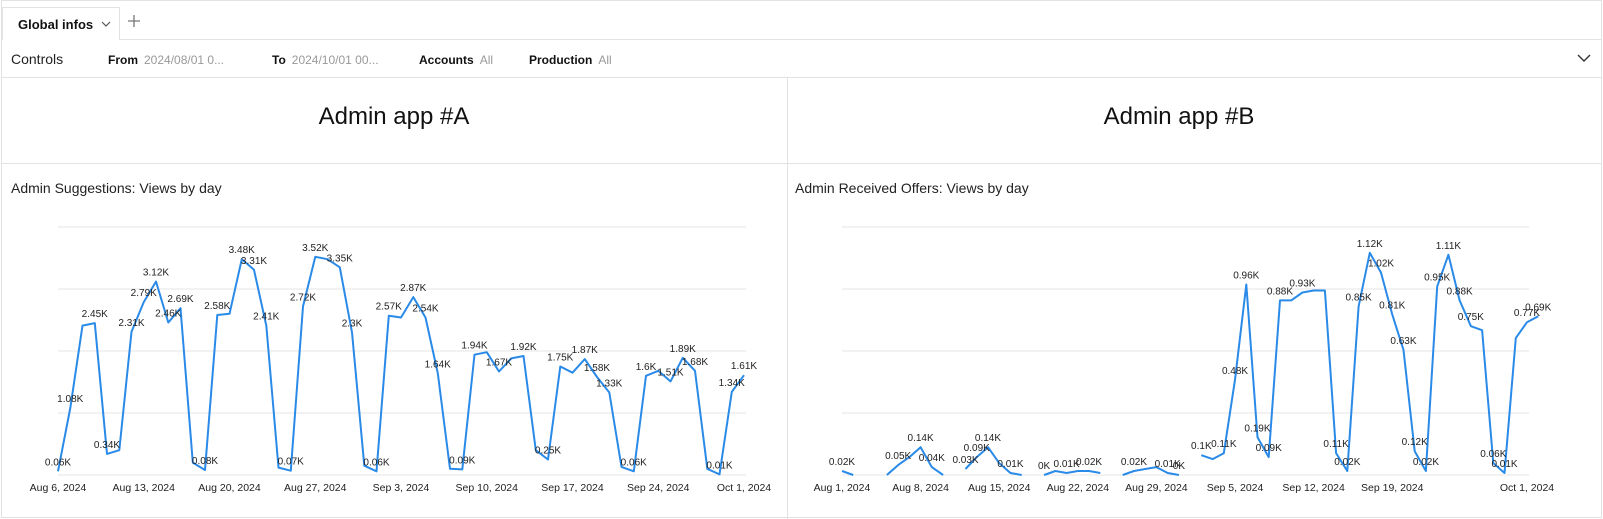  What do you see at coordinates (229, 488) in the screenshot?
I see `x-tick-label: Aug 20, 2024` at bounding box center [229, 488].